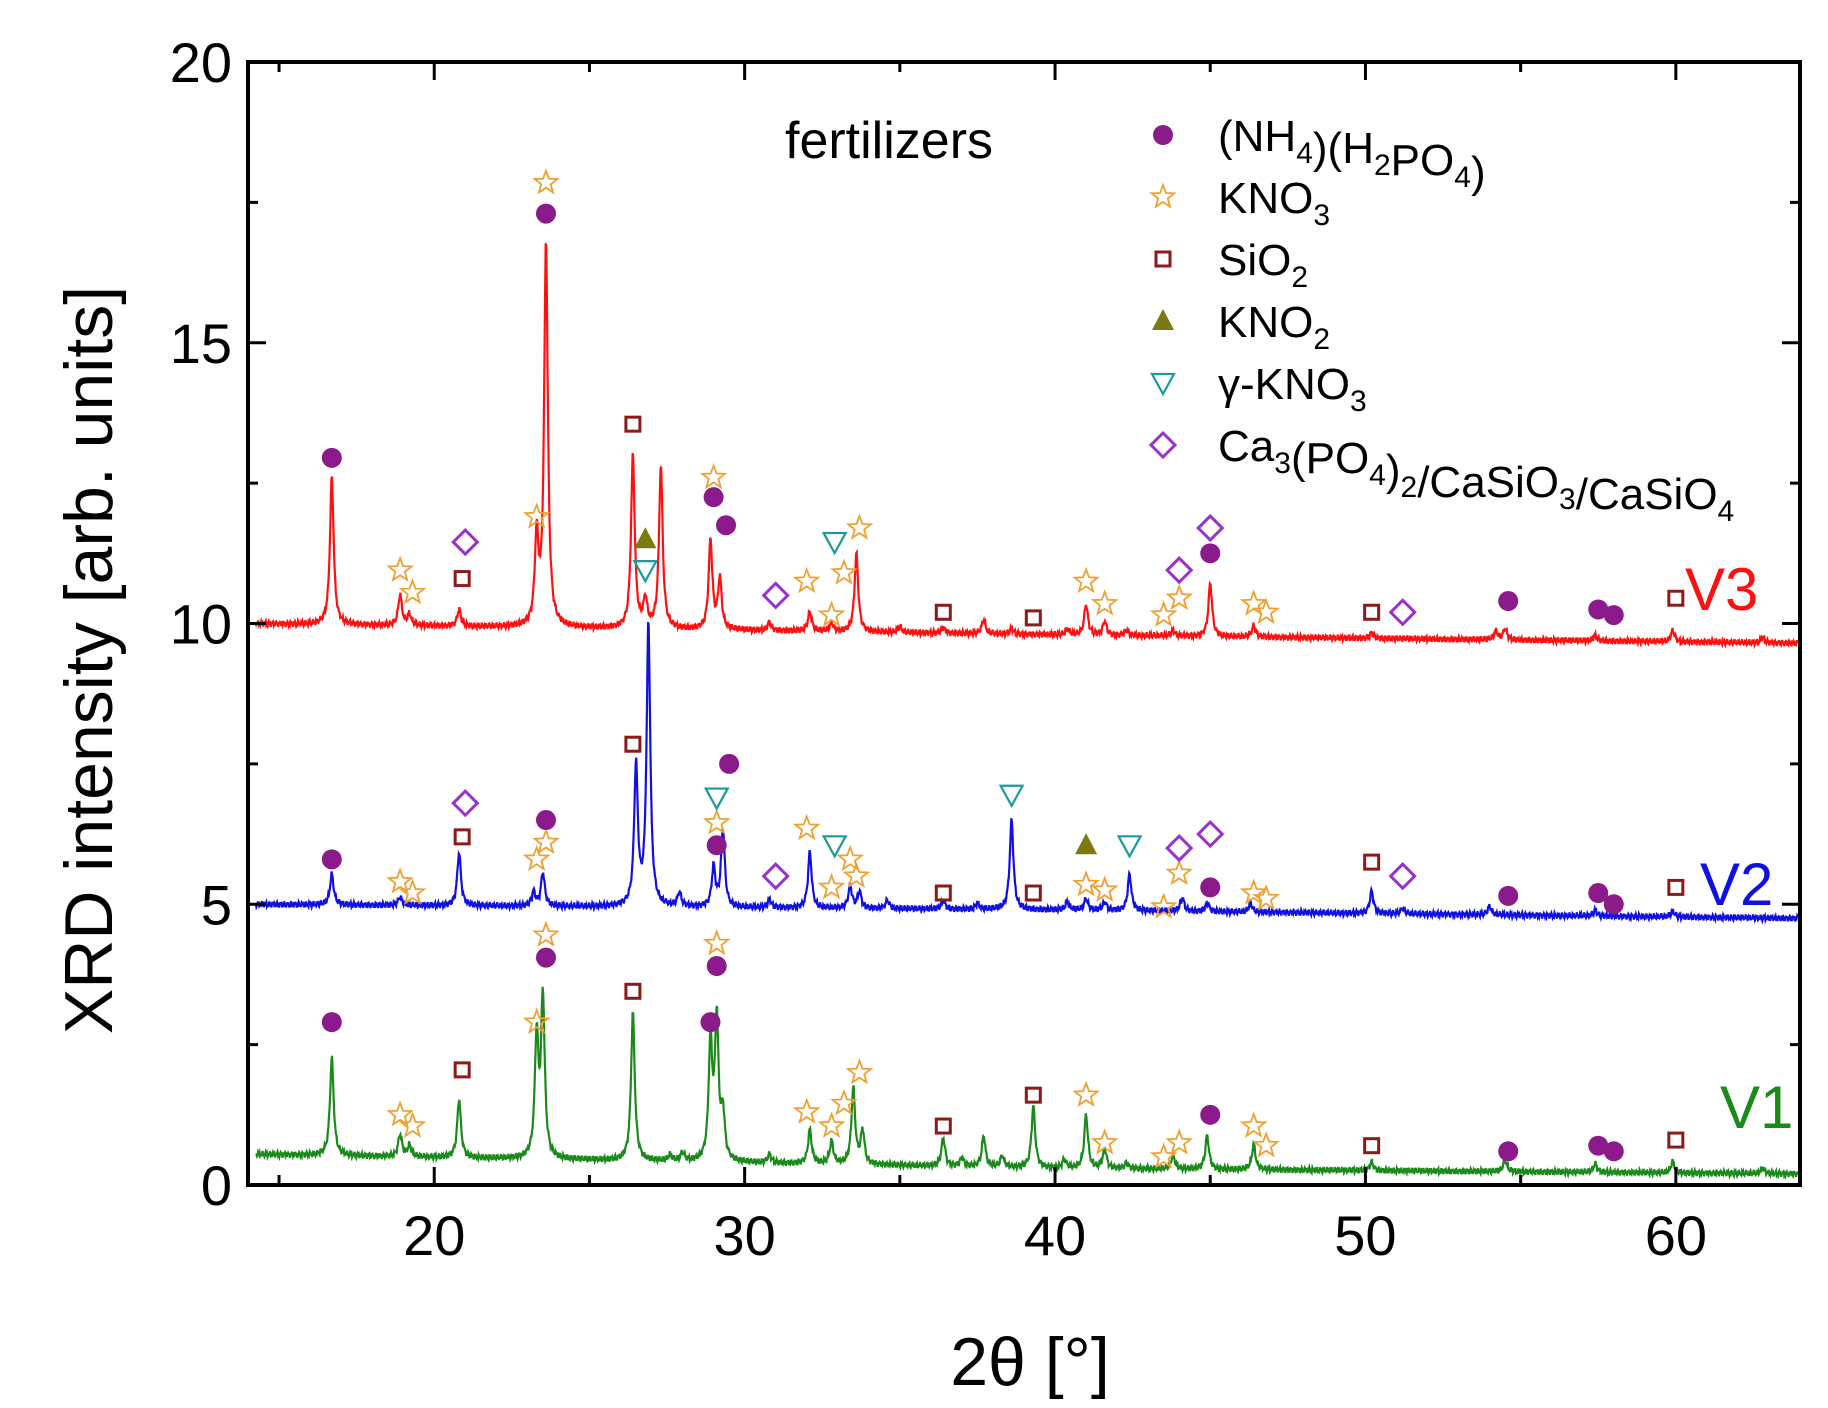  Describe the element at coordinates (744, 1235) in the screenshot. I see `x-tick-label: 30` at that location.